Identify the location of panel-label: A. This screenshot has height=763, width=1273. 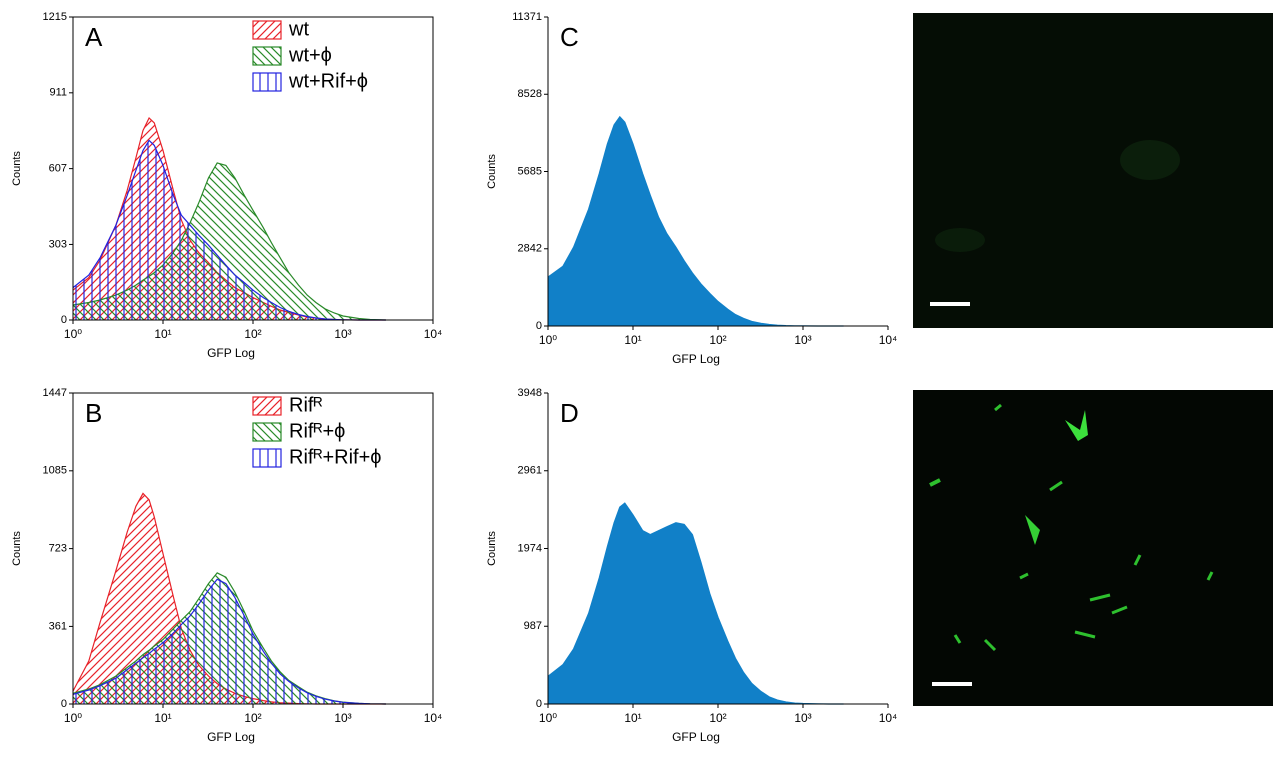
(94, 37).